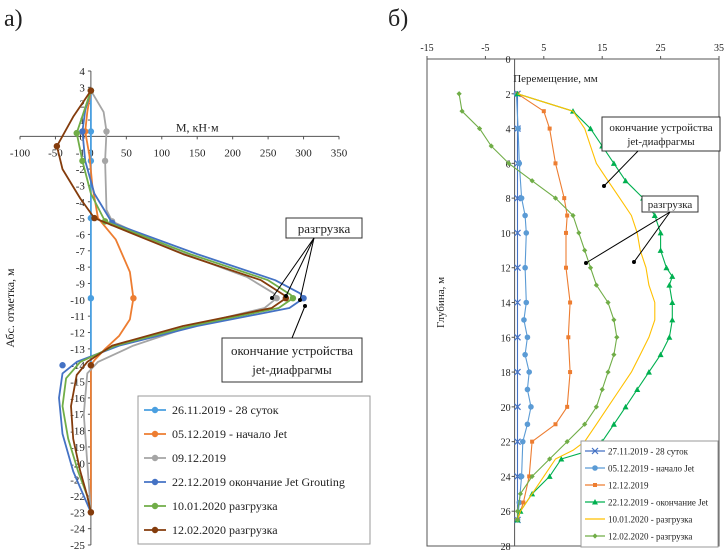 The width and height of the screenshot is (727, 552). Describe the element at coordinates (661, 48) in the screenshot. I see `x-tick-label: 25` at that location.